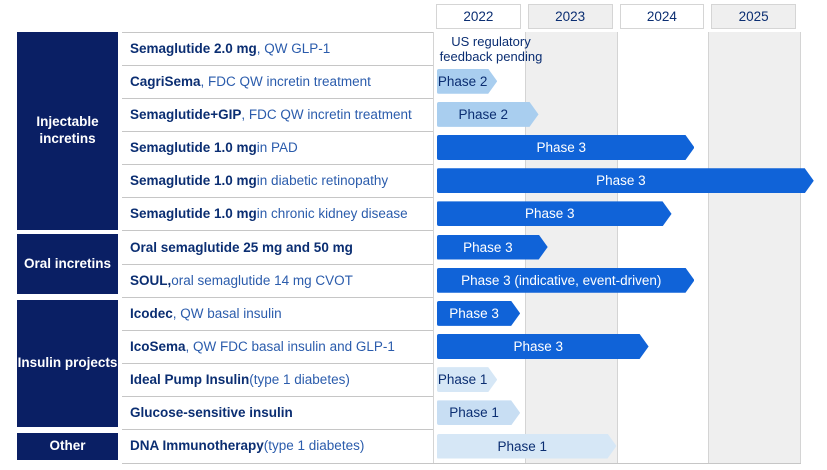 Image resolution: width=827 pixels, height=470 pixels. I want to click on project-label: Semaglutide 1.0 mg in PAD, so click(281, 147).